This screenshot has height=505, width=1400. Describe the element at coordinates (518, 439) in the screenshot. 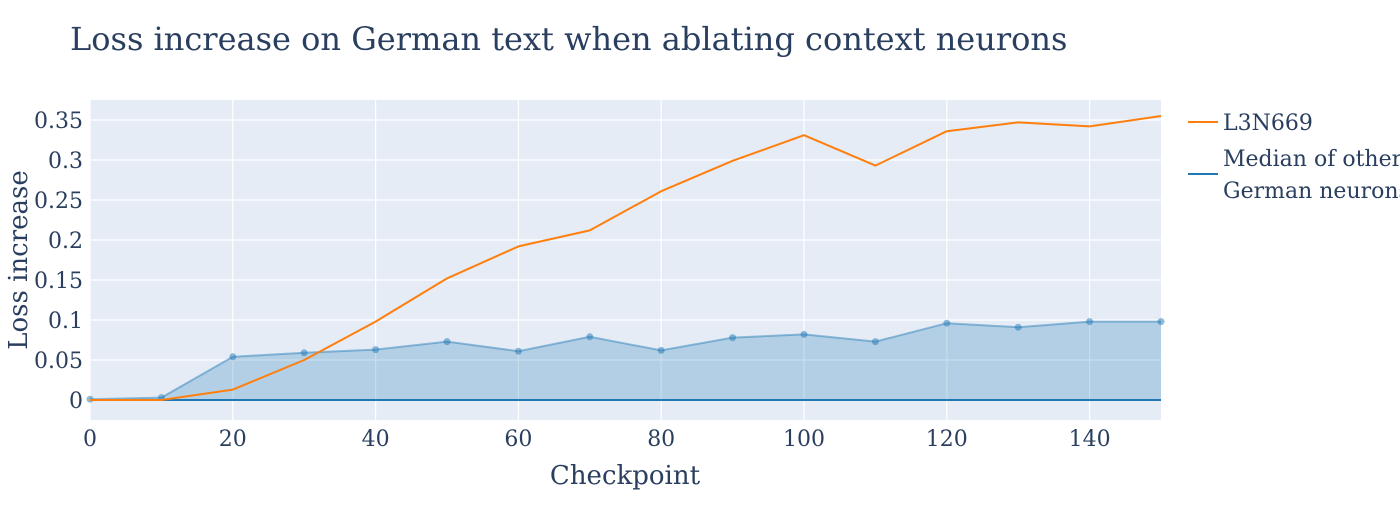

I see `x-tick-label: 60` at that location.